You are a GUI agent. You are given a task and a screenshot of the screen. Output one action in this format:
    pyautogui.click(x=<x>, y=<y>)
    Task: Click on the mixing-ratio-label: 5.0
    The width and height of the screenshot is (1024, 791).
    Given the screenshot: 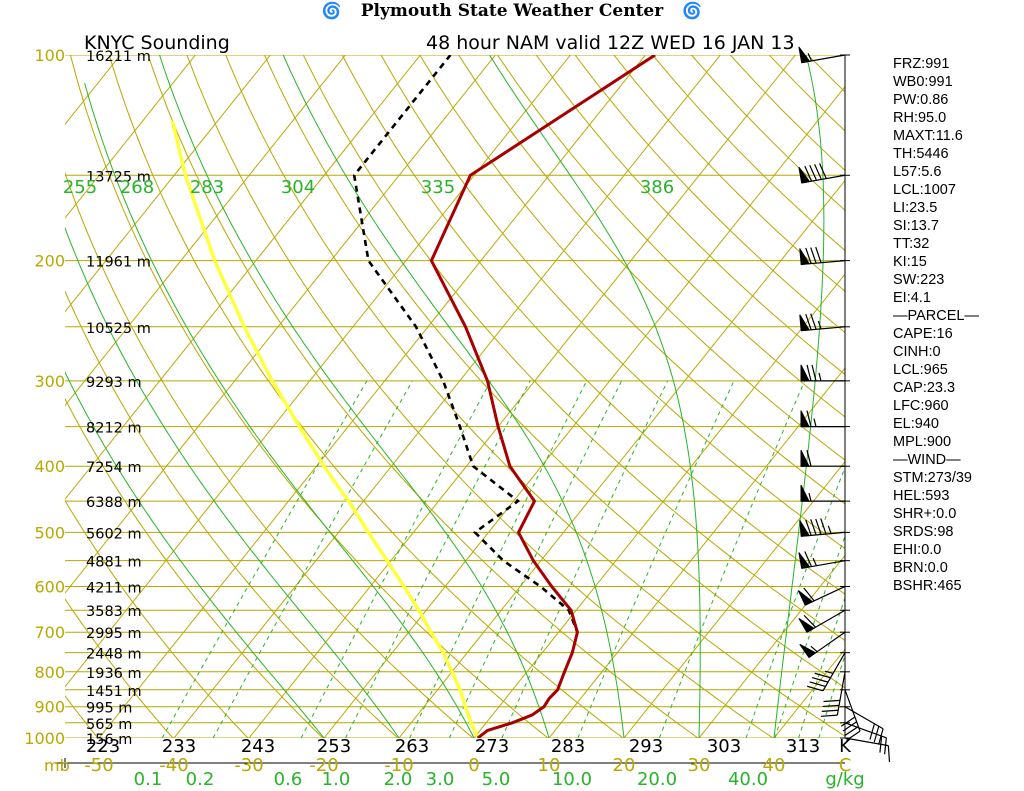 What is the action you would take?
    pyautogui.click(x=496, y=779)
    